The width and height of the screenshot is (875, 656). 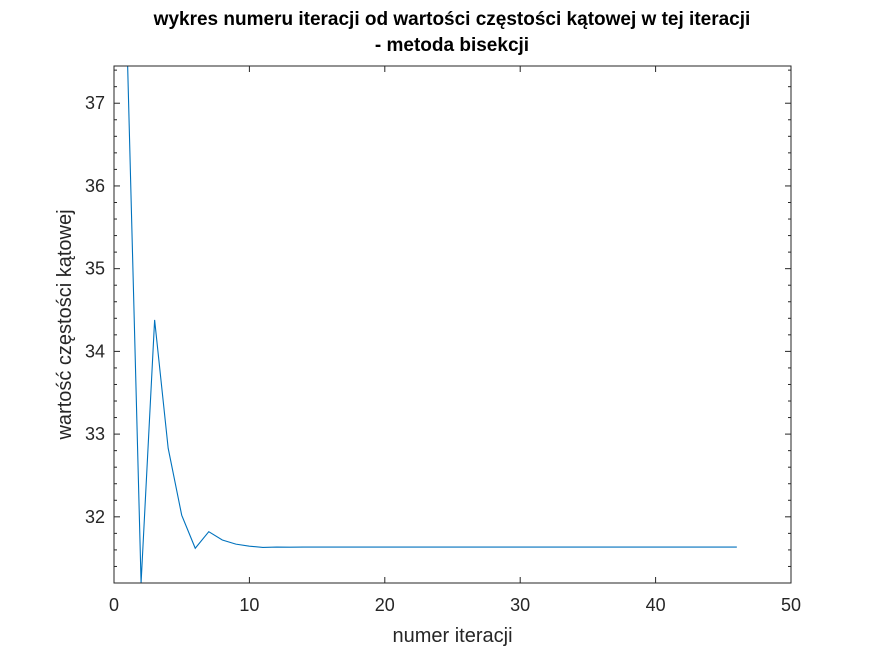 I want to click on x-axis-label: numer iteracji, so click(x=452, y=636).